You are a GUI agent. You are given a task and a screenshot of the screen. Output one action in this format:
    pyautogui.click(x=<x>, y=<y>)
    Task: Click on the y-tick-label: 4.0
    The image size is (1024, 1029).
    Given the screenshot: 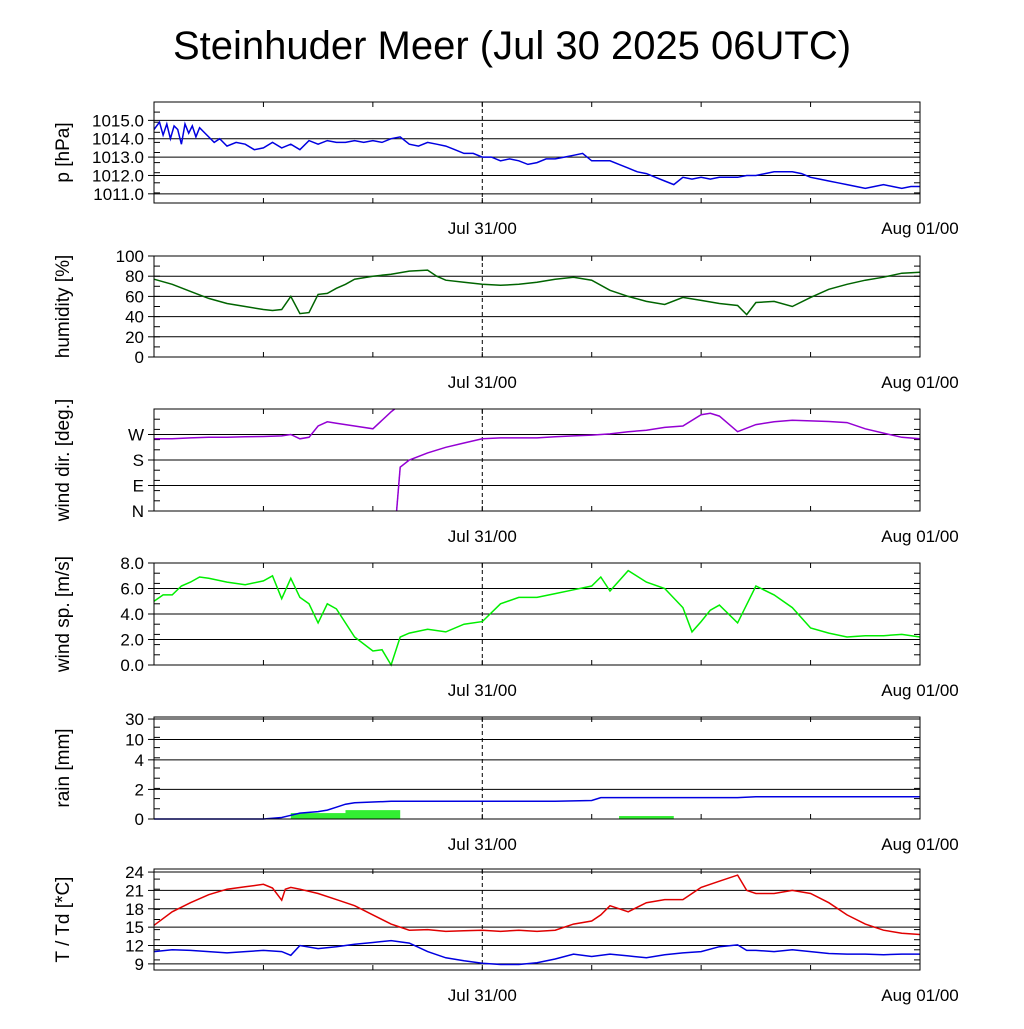 What is the action you would take?
    pyautogui.click(x=132, y=614)
    